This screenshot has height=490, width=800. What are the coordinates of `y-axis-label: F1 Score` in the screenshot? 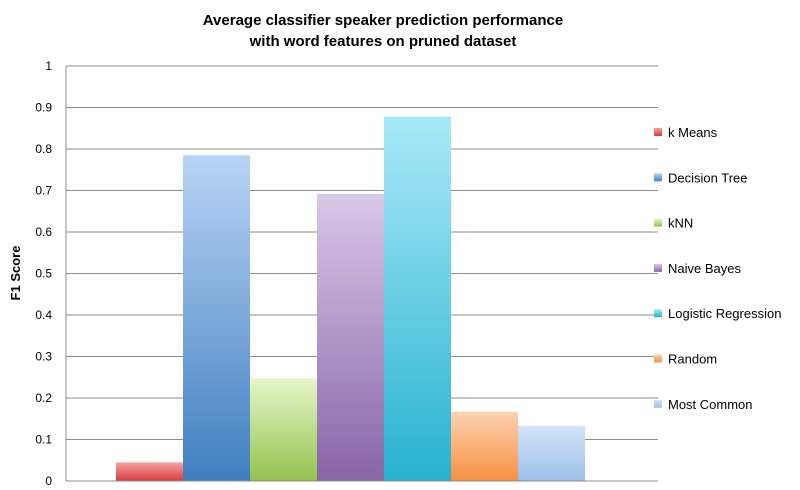 It's located at (15, 273).